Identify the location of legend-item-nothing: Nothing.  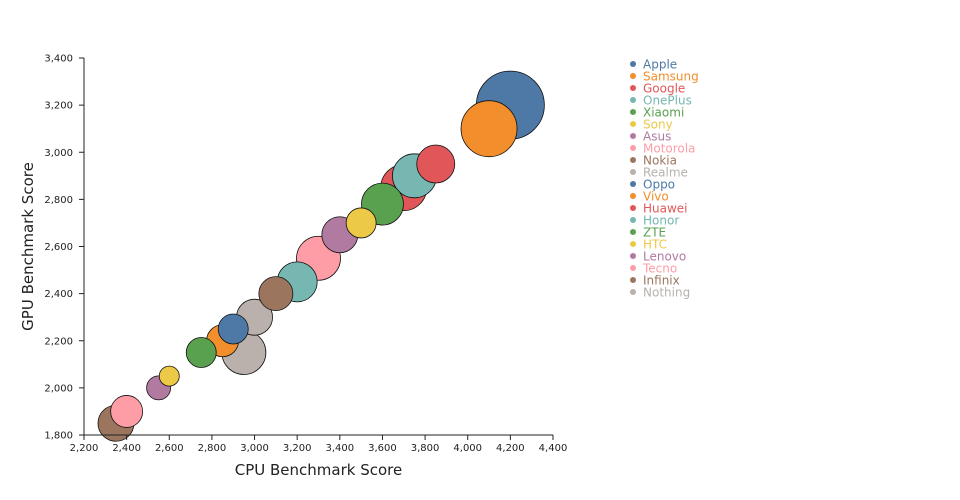
(660, 293).